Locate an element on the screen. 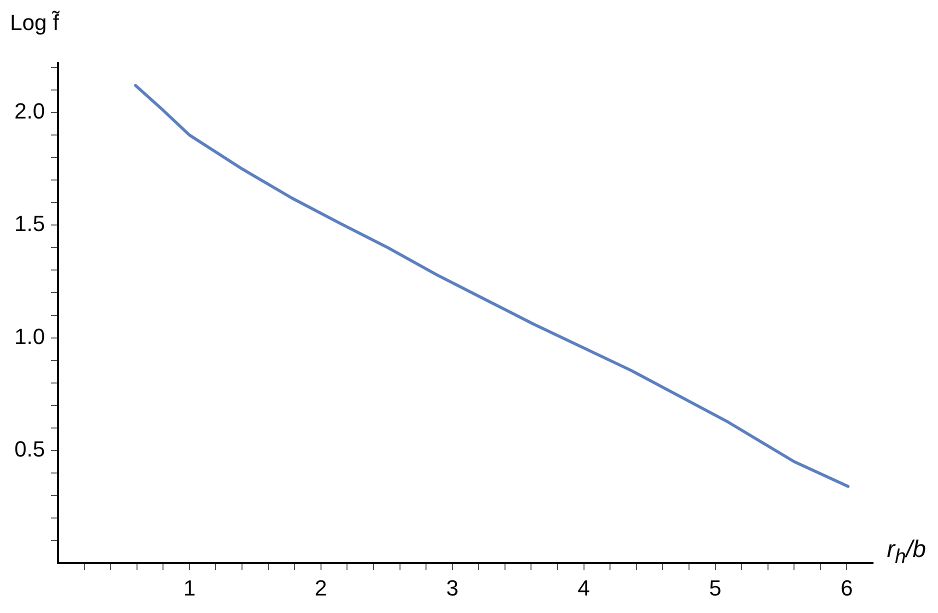 This screenshot has height=613, width=938. x-tick-label: 4 is located at coordinates (584, 587).